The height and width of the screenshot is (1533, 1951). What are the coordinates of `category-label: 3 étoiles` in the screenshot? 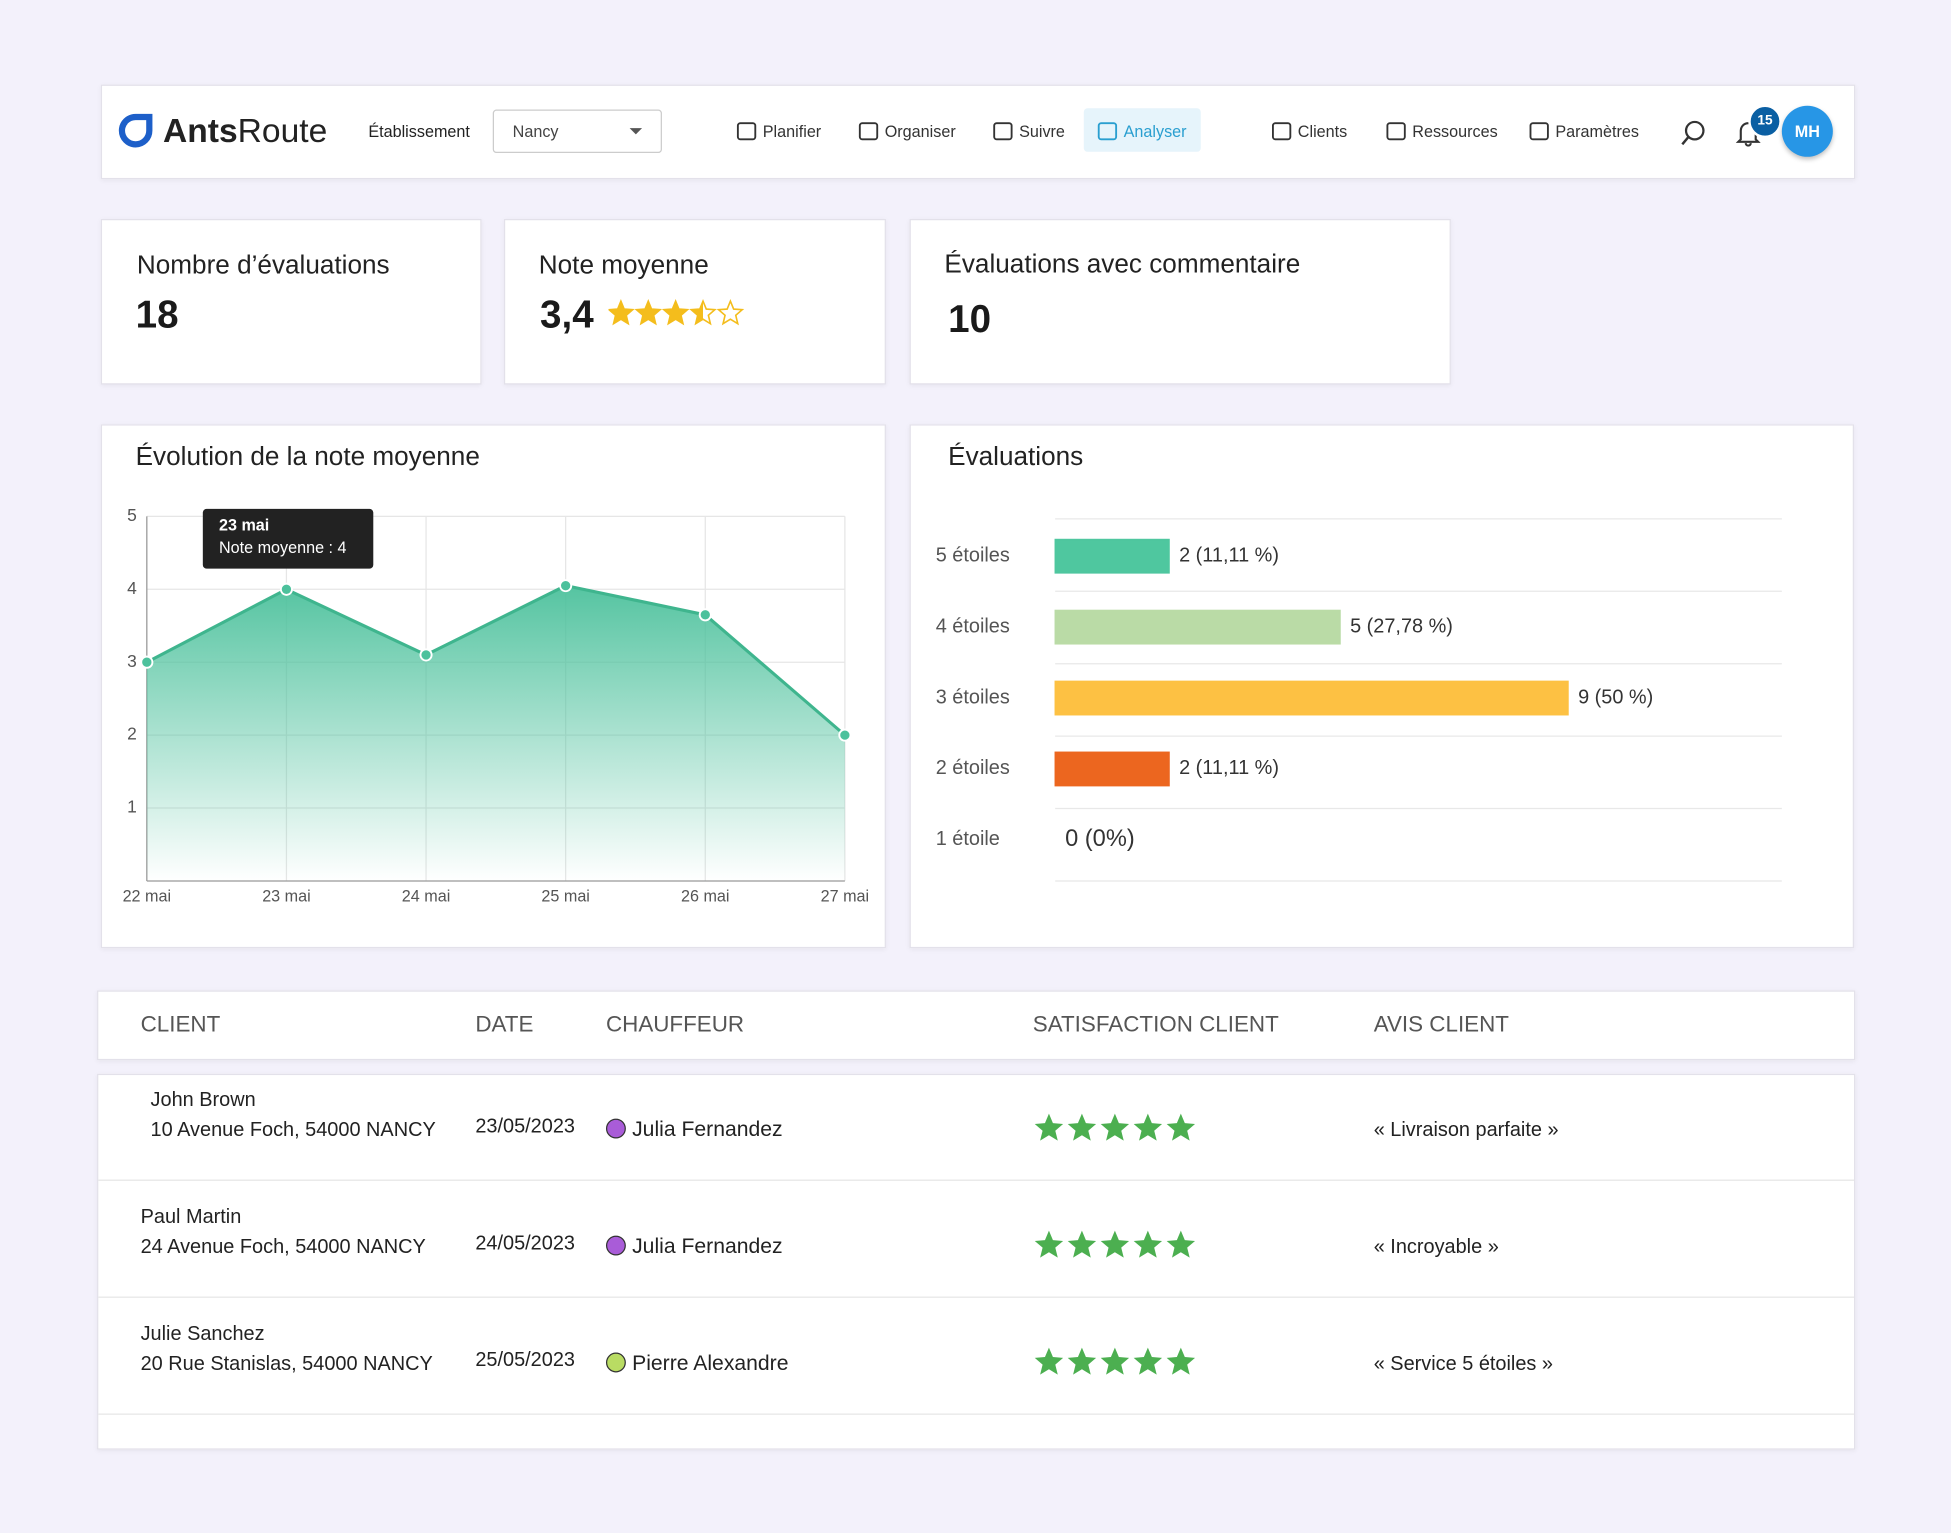 It's located at (973, 697).